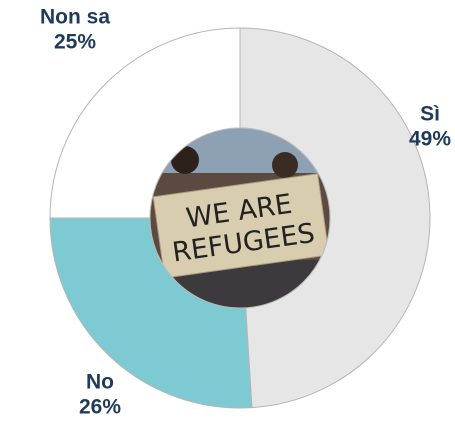 This screenshot has height=425, width=455. I want to click on value-label: 49%, so click(430, 139).